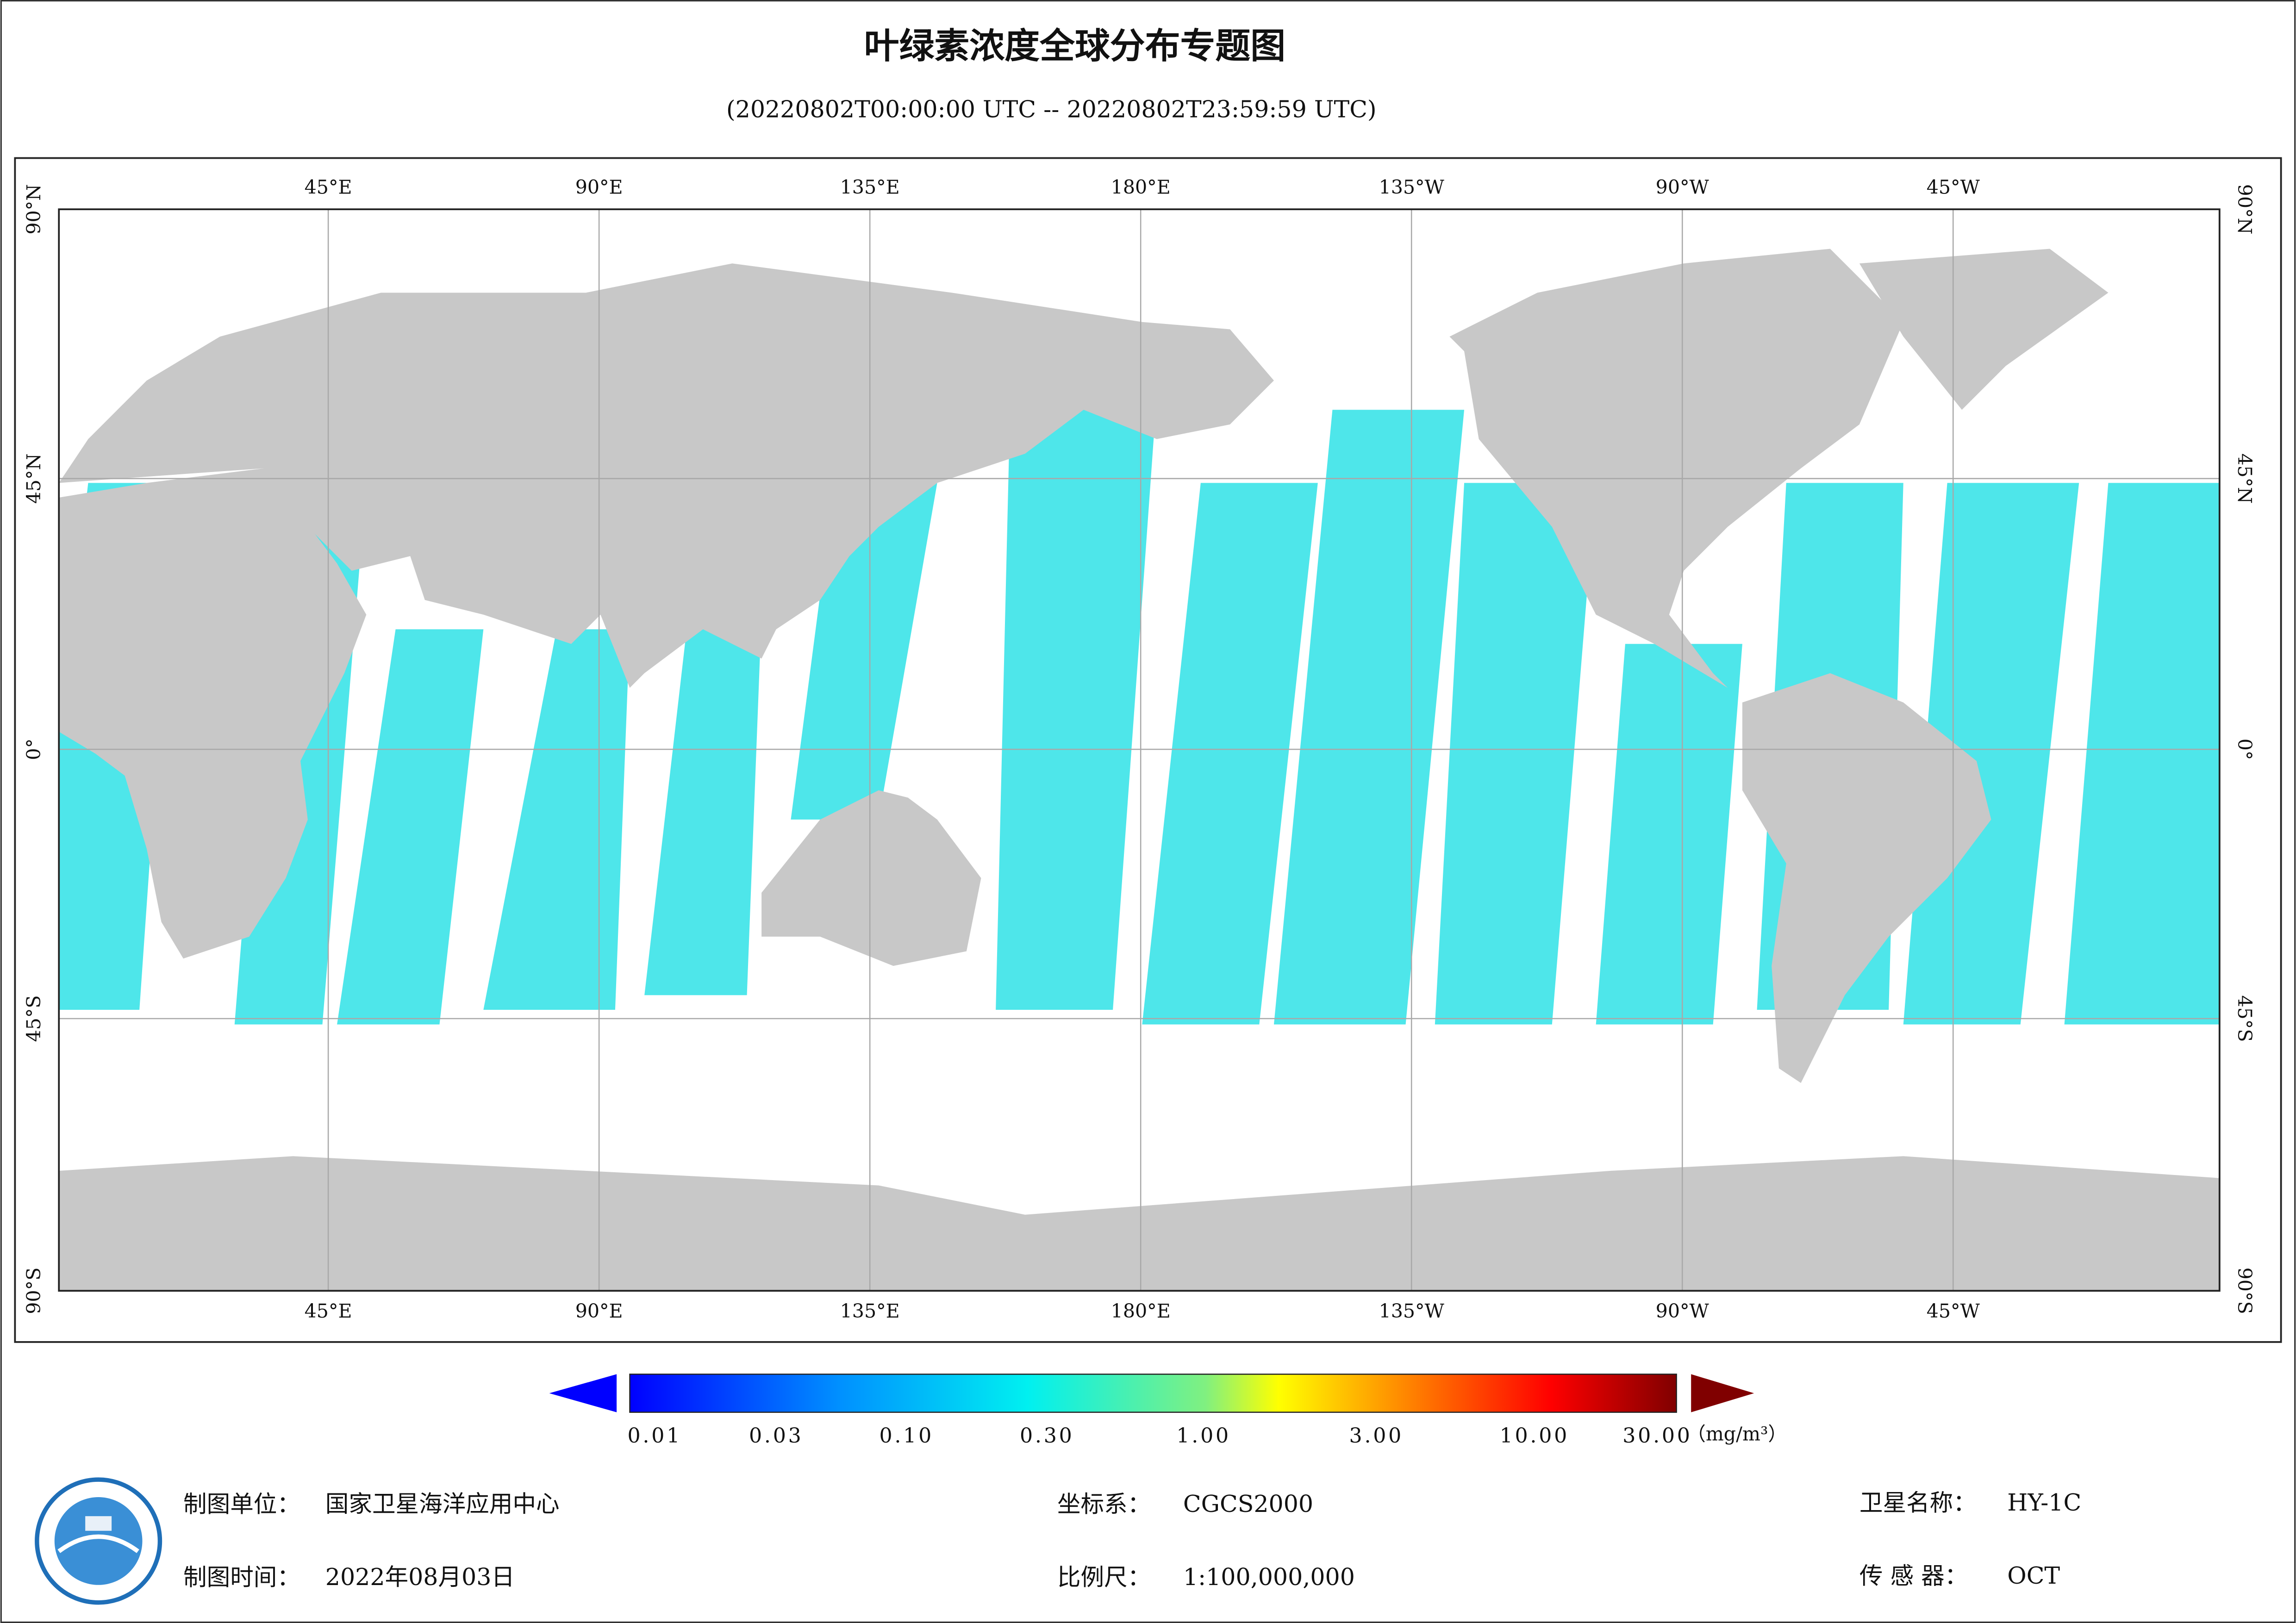 This screenshot has width=2296, height=1623. Describe the element at coordinates (906, 1436) in the screenshot. I see `colorbar-tick-label: 0.10` at that location.